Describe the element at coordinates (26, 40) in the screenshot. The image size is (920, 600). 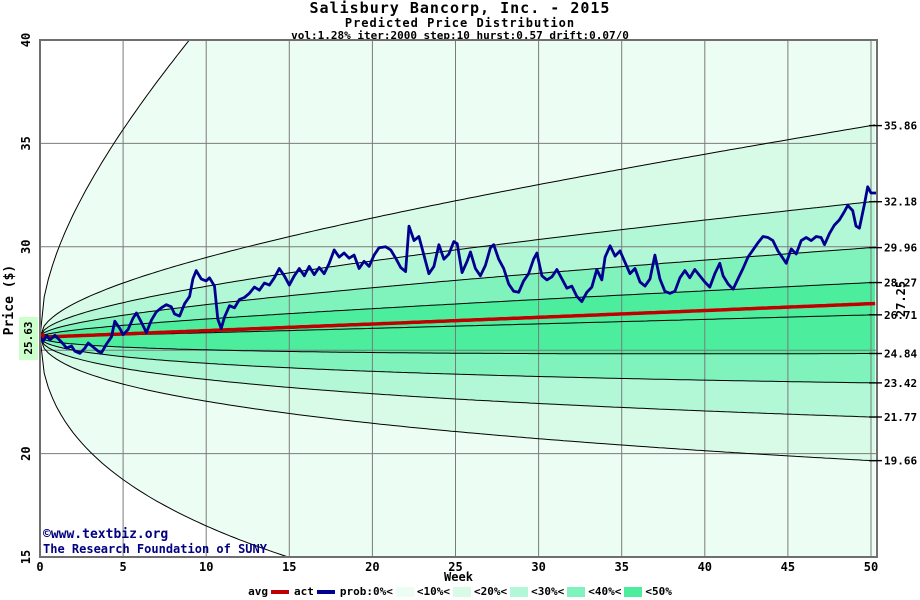
I see `y-tick-label: 40` at that location.